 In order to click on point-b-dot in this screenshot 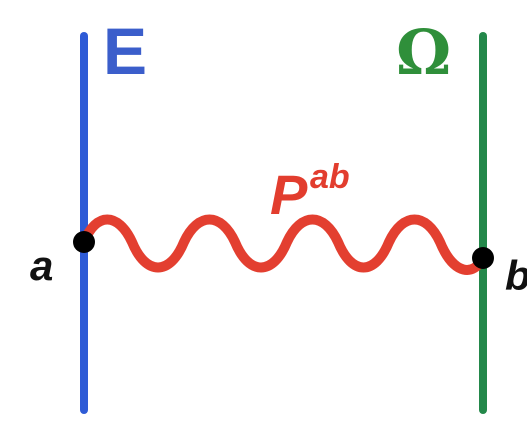, I will do `click(483, 258)`.